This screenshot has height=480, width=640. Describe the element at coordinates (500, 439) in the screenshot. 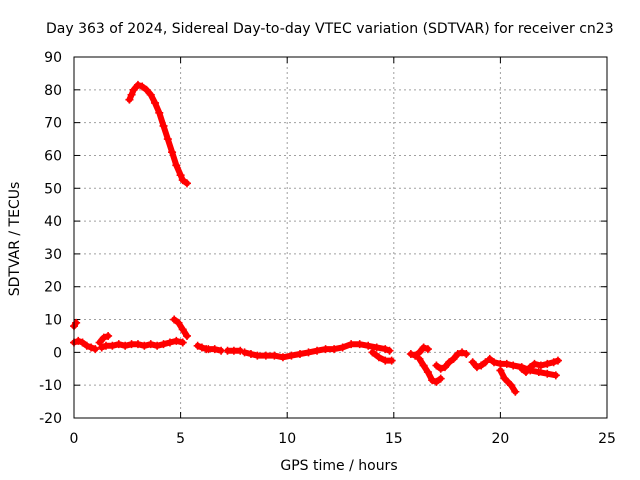

I see `x-tick-label: 20` at that location.